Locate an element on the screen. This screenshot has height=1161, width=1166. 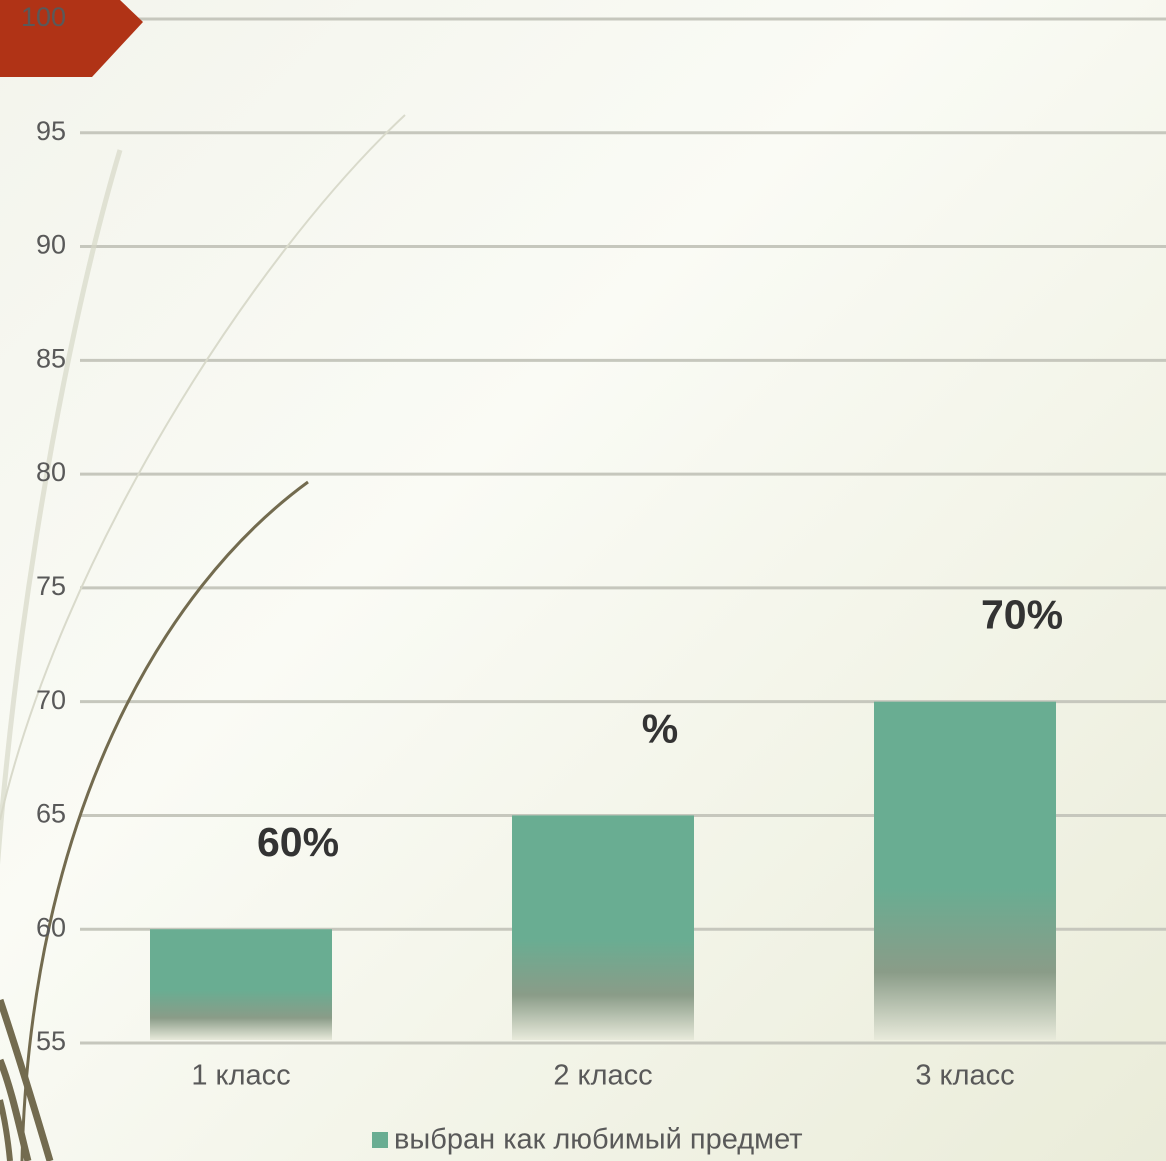
y-tick-label: 90 is located at coordinates (51, 245).